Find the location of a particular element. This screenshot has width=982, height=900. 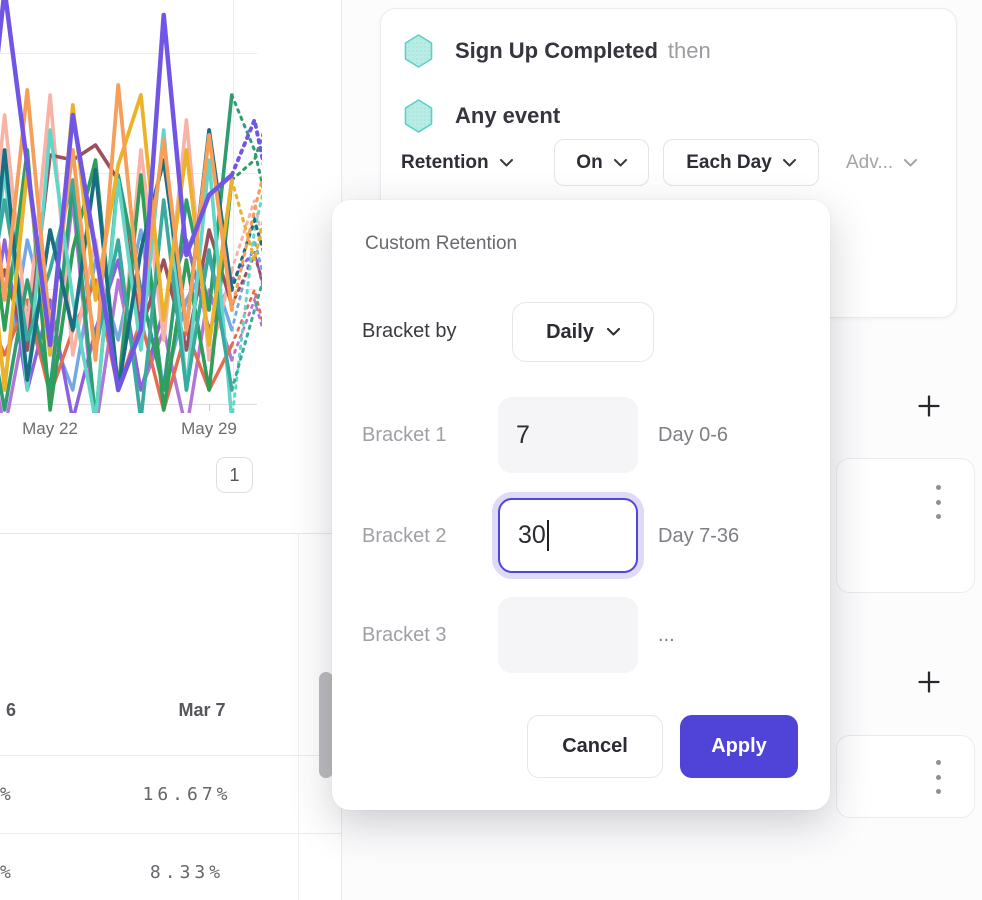

bracket-1-label: Bracket 1 is located at coordinates (404, 434).